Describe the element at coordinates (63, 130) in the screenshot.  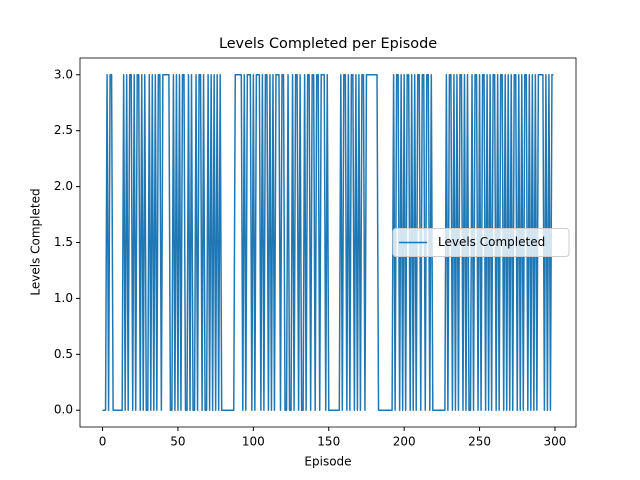
I see `y-tick-label: 2.5` at that location.